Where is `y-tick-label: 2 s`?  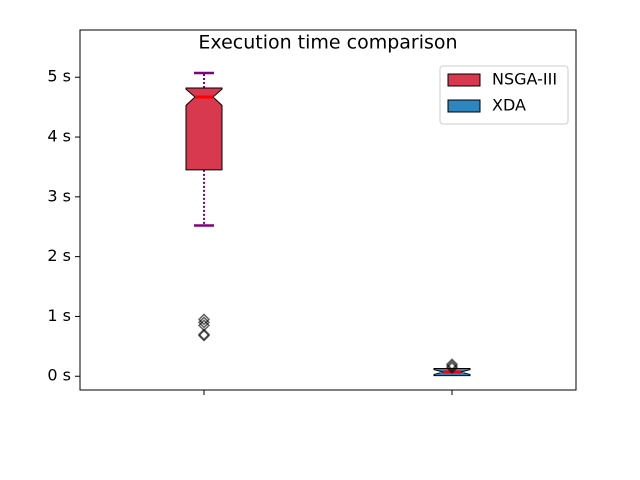 y-tick-label: 2 s is located at coordinates (59, 255).